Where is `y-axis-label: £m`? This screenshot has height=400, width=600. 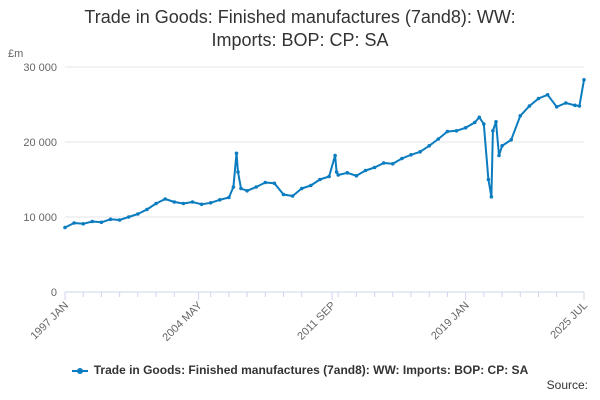 y-axis-label: £m is located at coordinates (15, 54).